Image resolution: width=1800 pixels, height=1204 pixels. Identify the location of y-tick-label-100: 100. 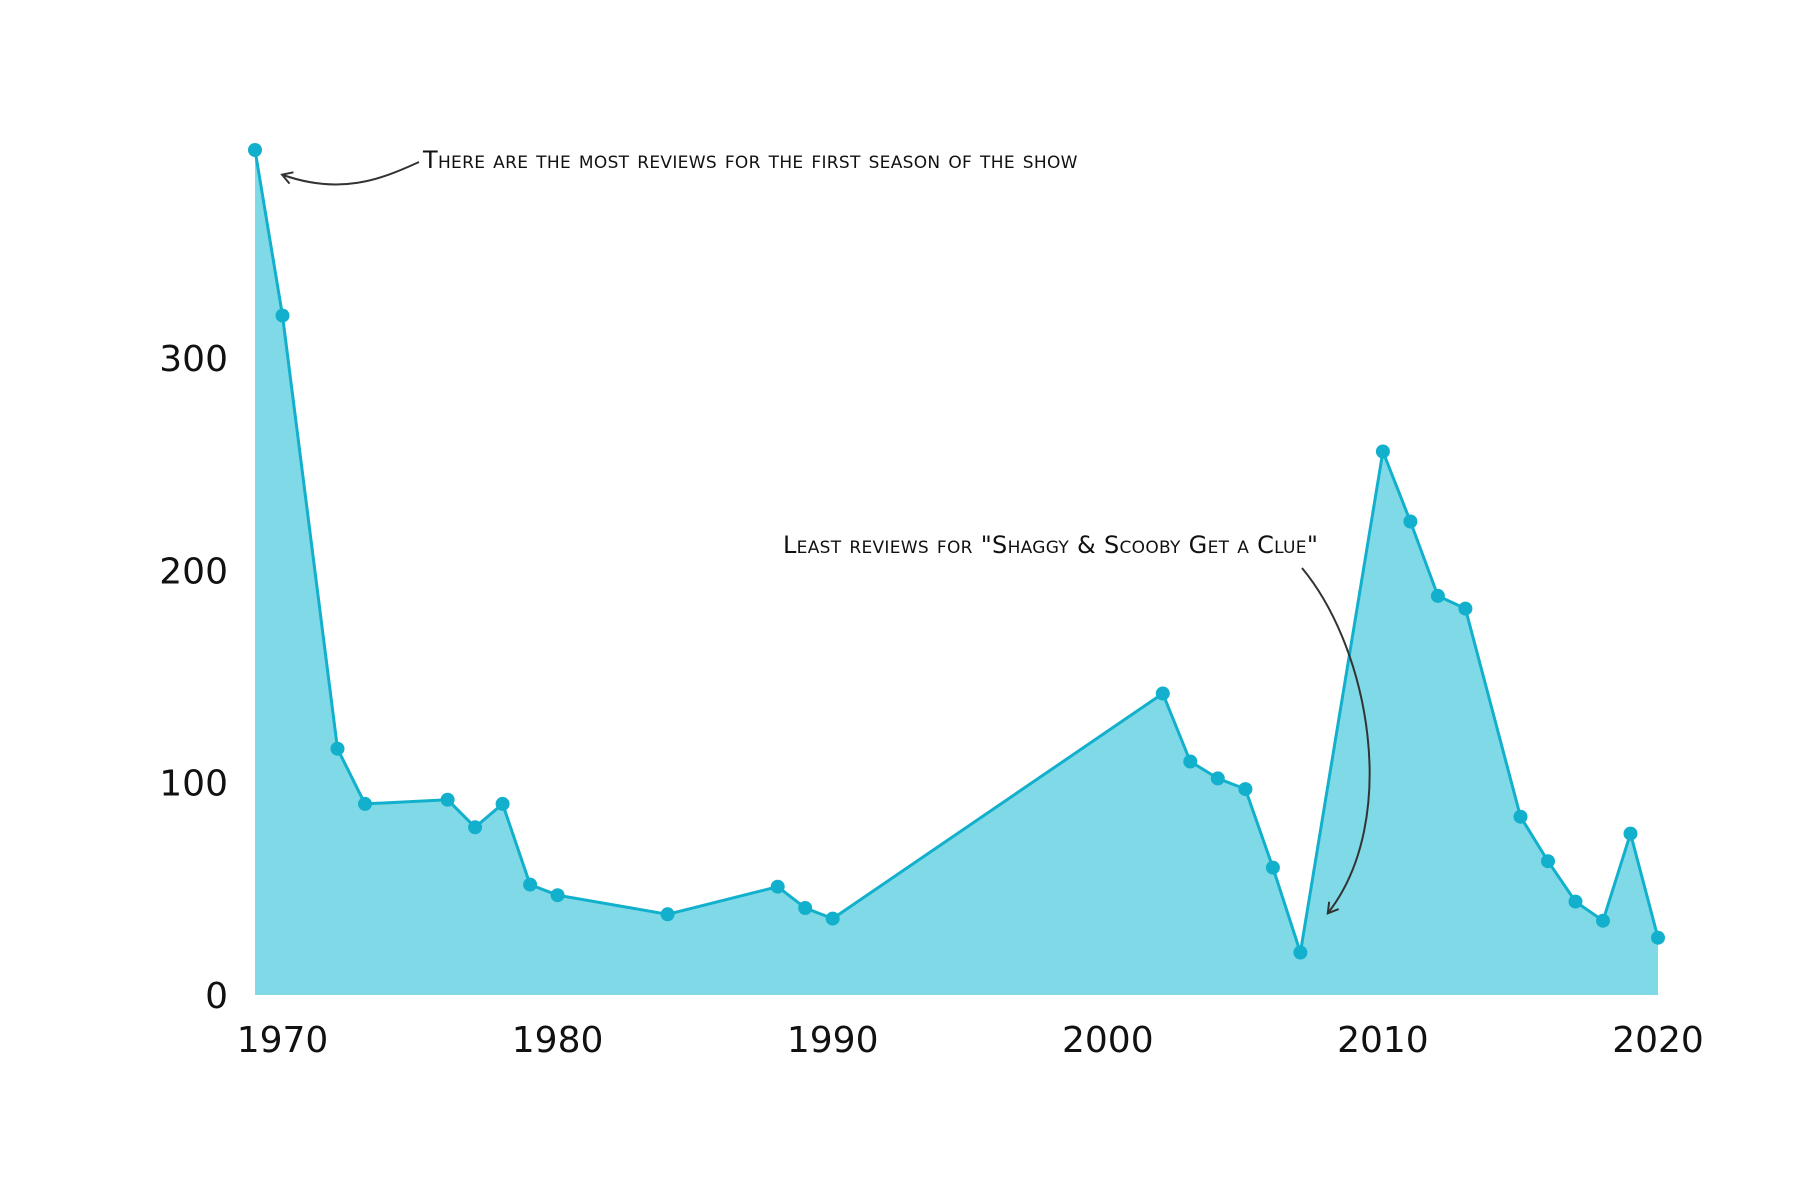
(193, 784).